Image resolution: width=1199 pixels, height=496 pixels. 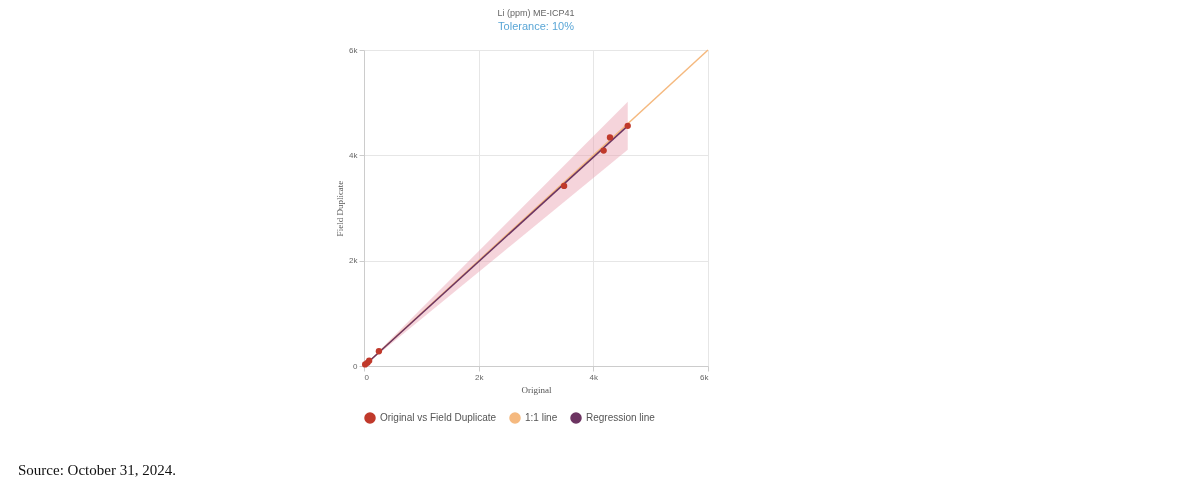 I want to click on x-tick-label: 6k, so click(x=705, y=377).